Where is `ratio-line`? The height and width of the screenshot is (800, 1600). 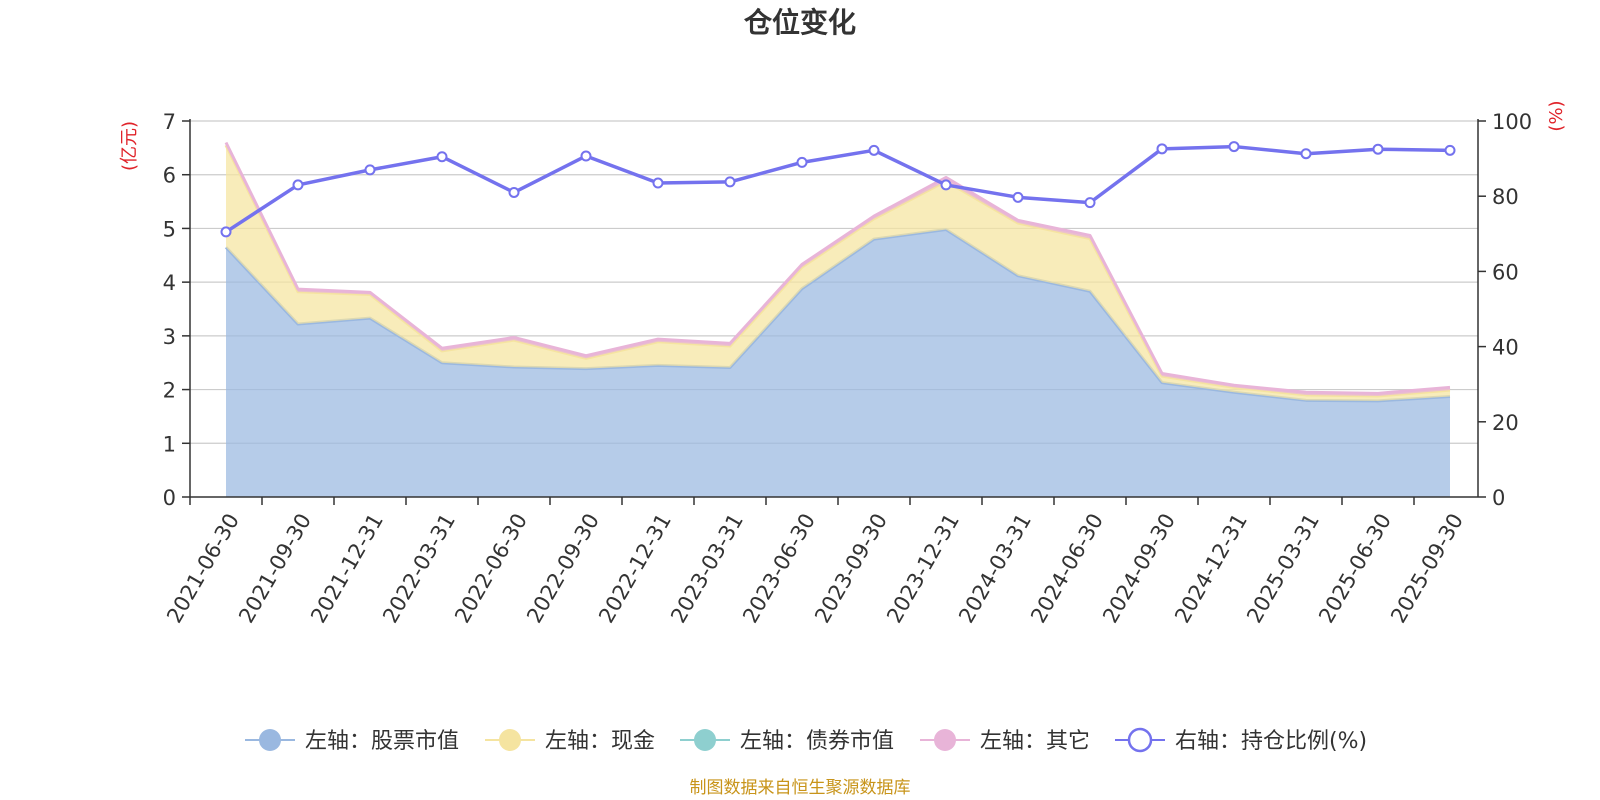 ratio-line is located at coordinates (838, 189).